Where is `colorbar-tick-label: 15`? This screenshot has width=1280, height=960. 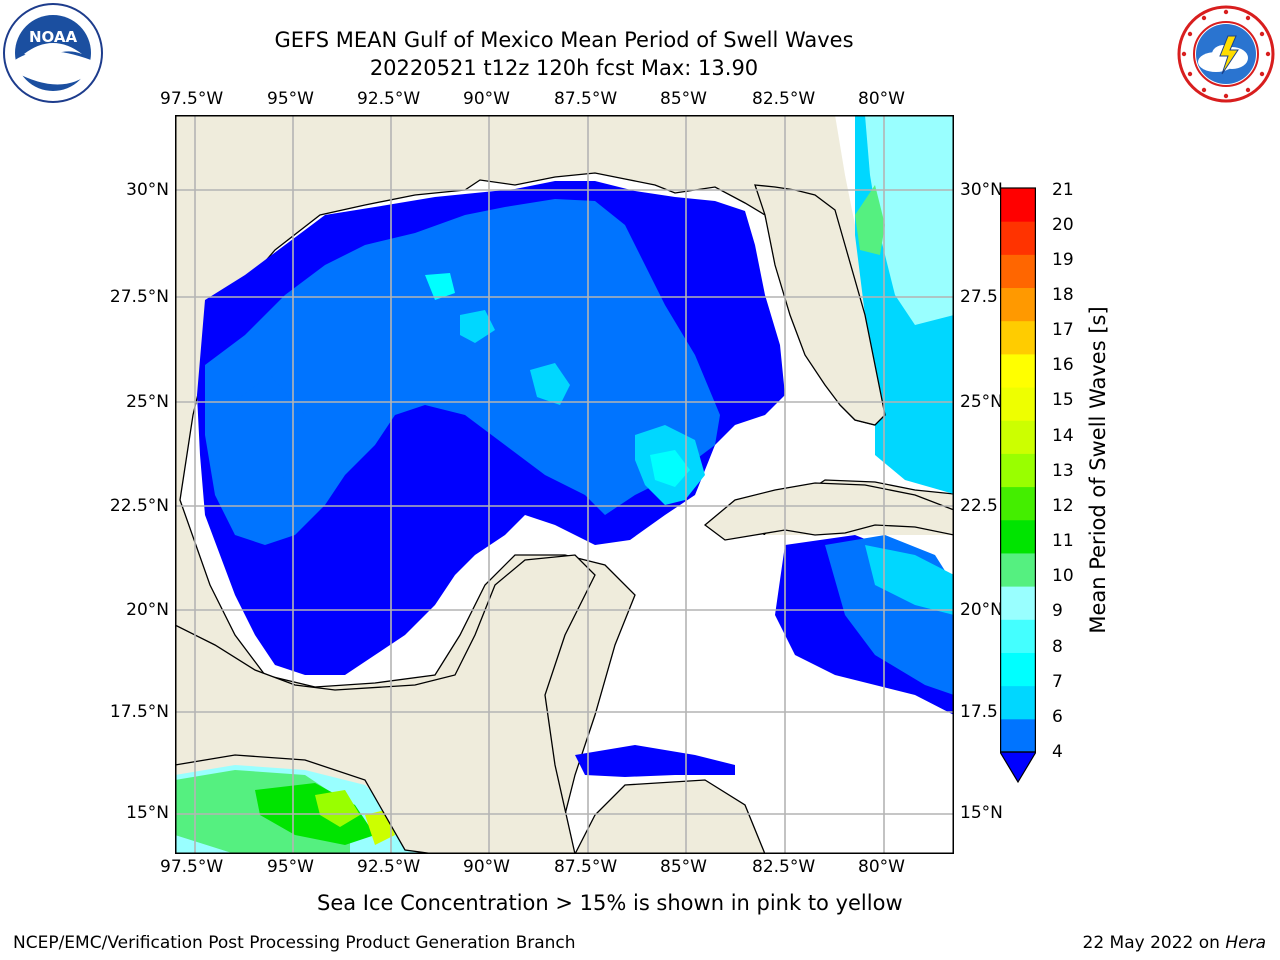
colorbar-tick-label: 15 is located at coordinates (1063, 400).